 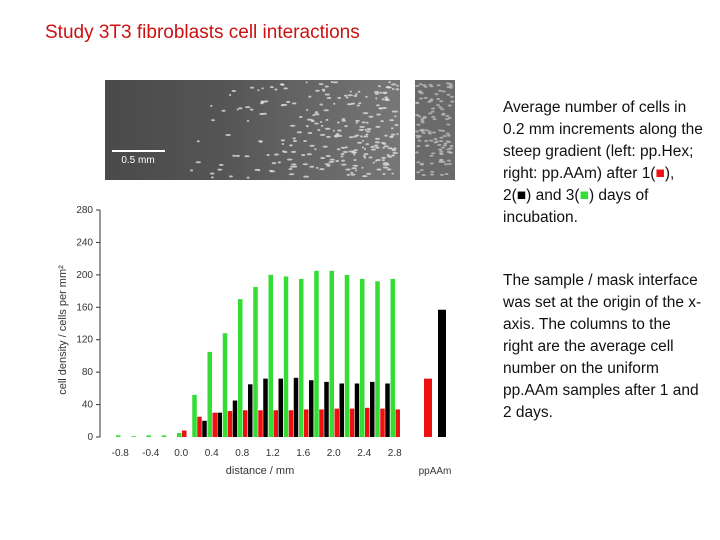 What do you see at coordinates (84, 210) in the screenshot?
I see `y-tick-label: 280` at bounding box center [84, 210].